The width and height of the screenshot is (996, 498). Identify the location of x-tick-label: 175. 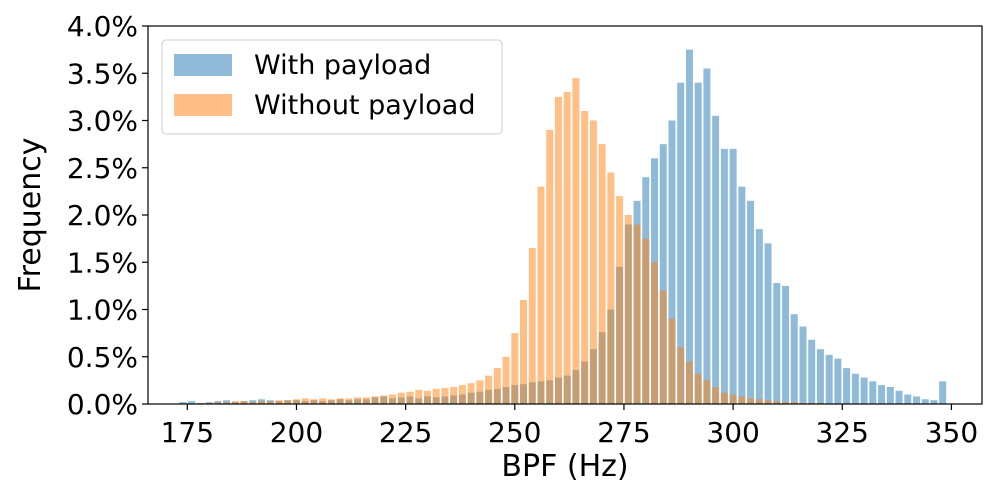
(187, 432).